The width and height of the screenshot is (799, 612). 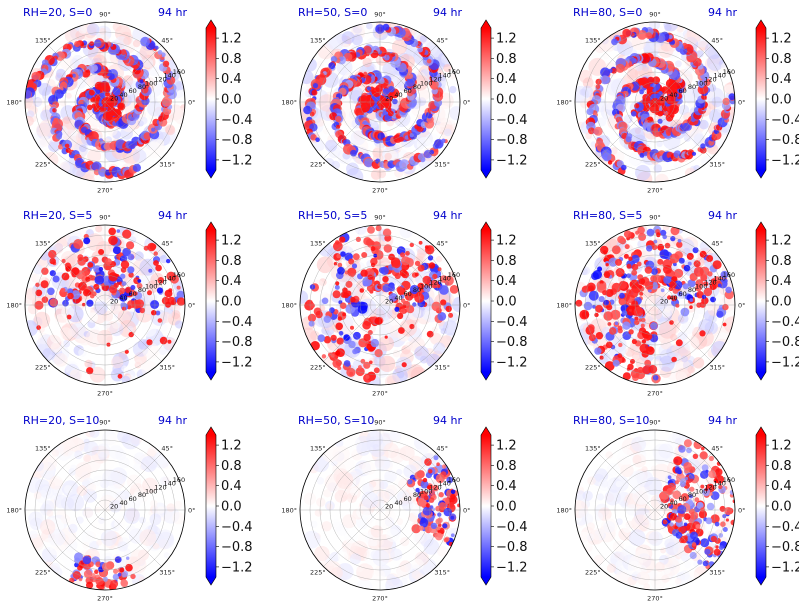 I want to click on angular-tick-label: 0°, so click(x=466, y=511).